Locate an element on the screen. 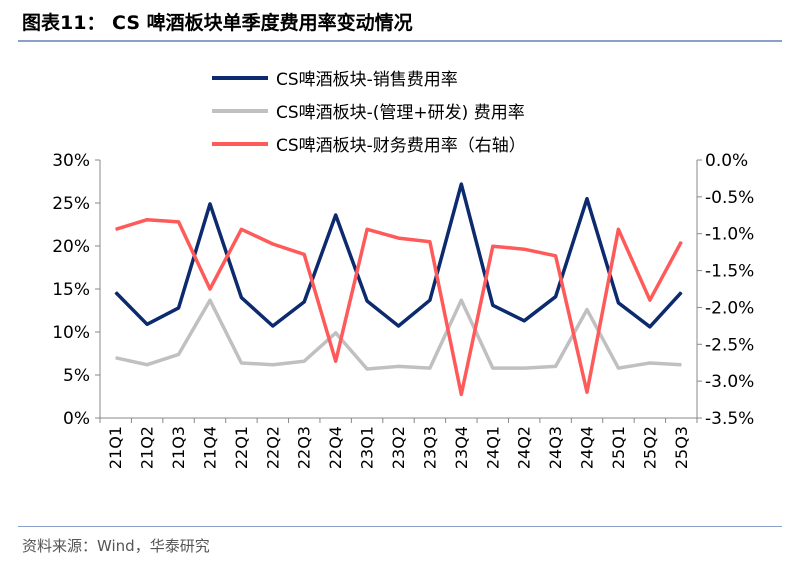 The image size is (800, 565). x-tick-label: 21Q4 is located at coordinates (209, 447).